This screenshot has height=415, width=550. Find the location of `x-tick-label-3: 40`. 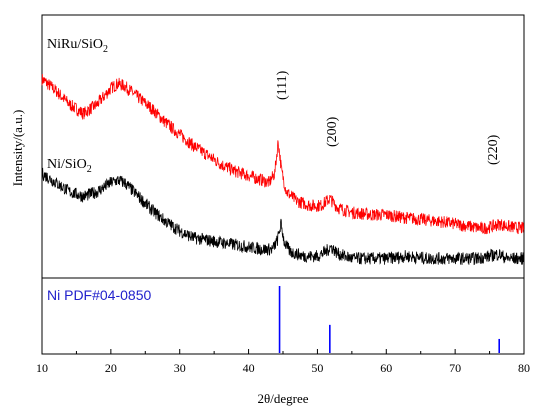

x-tick-label-3: 40 is located at coordinates (249, 368).